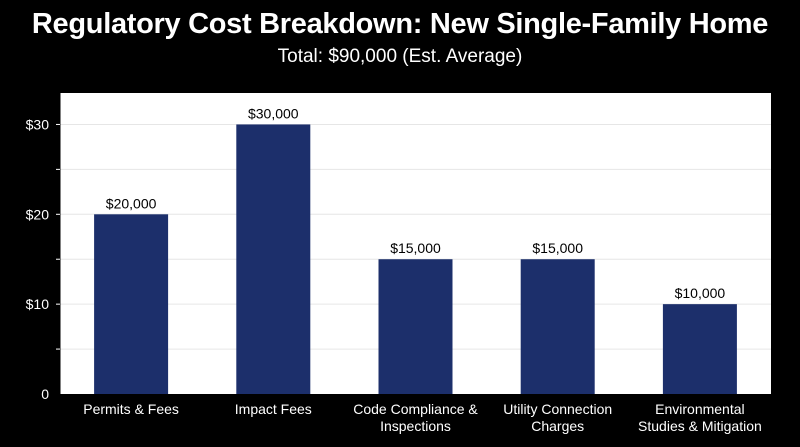 The width and height of the screenshot is (800, 447). I want to click on x-tick-label-line: Utility Connection, so click(557, 409).